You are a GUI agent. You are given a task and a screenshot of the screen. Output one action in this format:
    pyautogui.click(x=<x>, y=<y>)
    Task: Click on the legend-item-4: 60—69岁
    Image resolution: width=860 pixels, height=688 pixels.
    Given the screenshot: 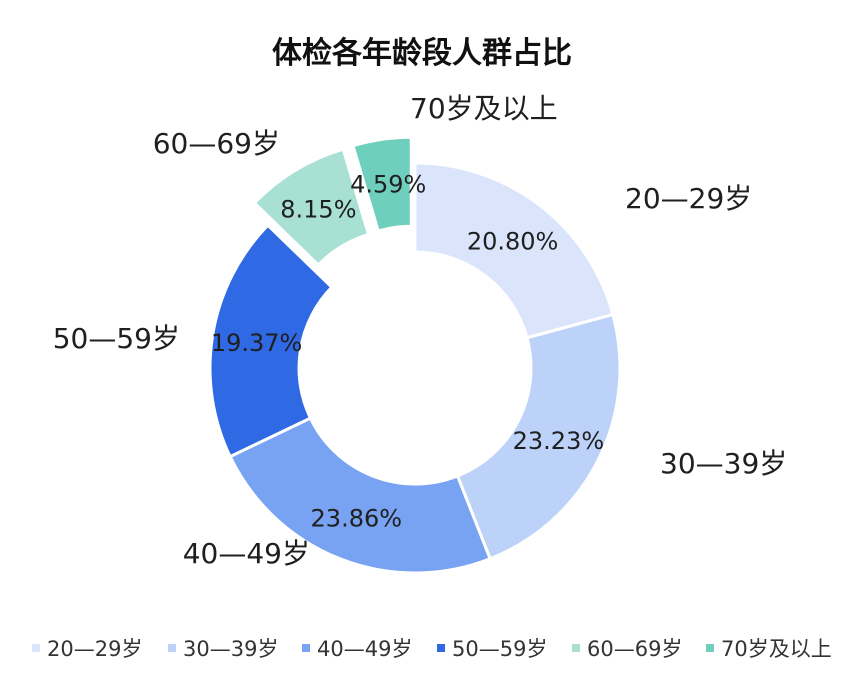 What is the action you would take?
    pyautogui.click(x=627, y=649)
    